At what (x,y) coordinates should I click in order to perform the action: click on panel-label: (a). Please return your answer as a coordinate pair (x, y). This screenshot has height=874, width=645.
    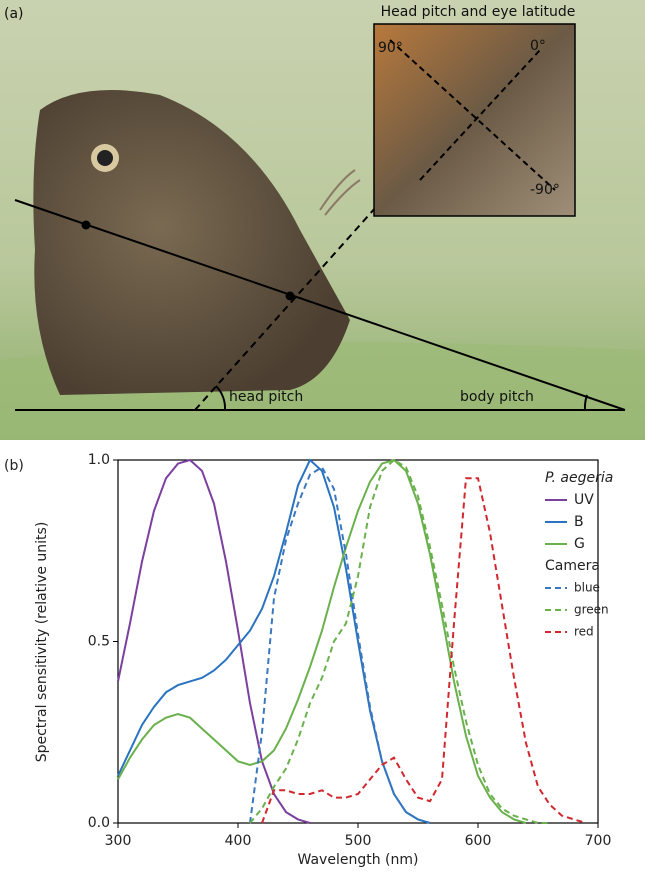
    Looking at the image, I should click on (14, 14).